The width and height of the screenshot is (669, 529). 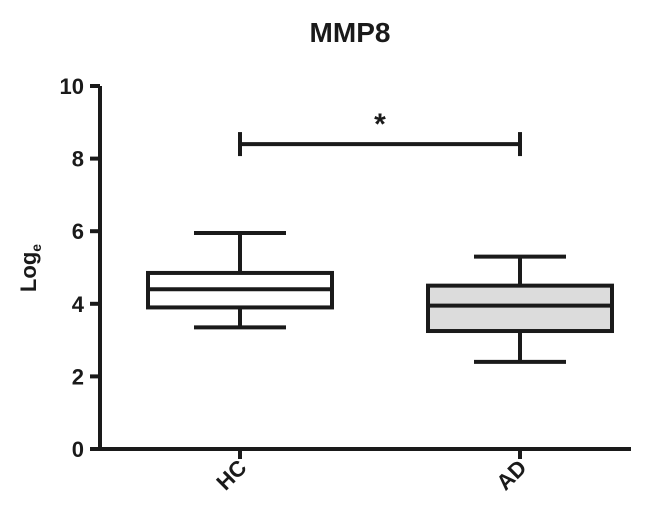 I want to click on y-tick-label: 6, so click(x=78, y=231).